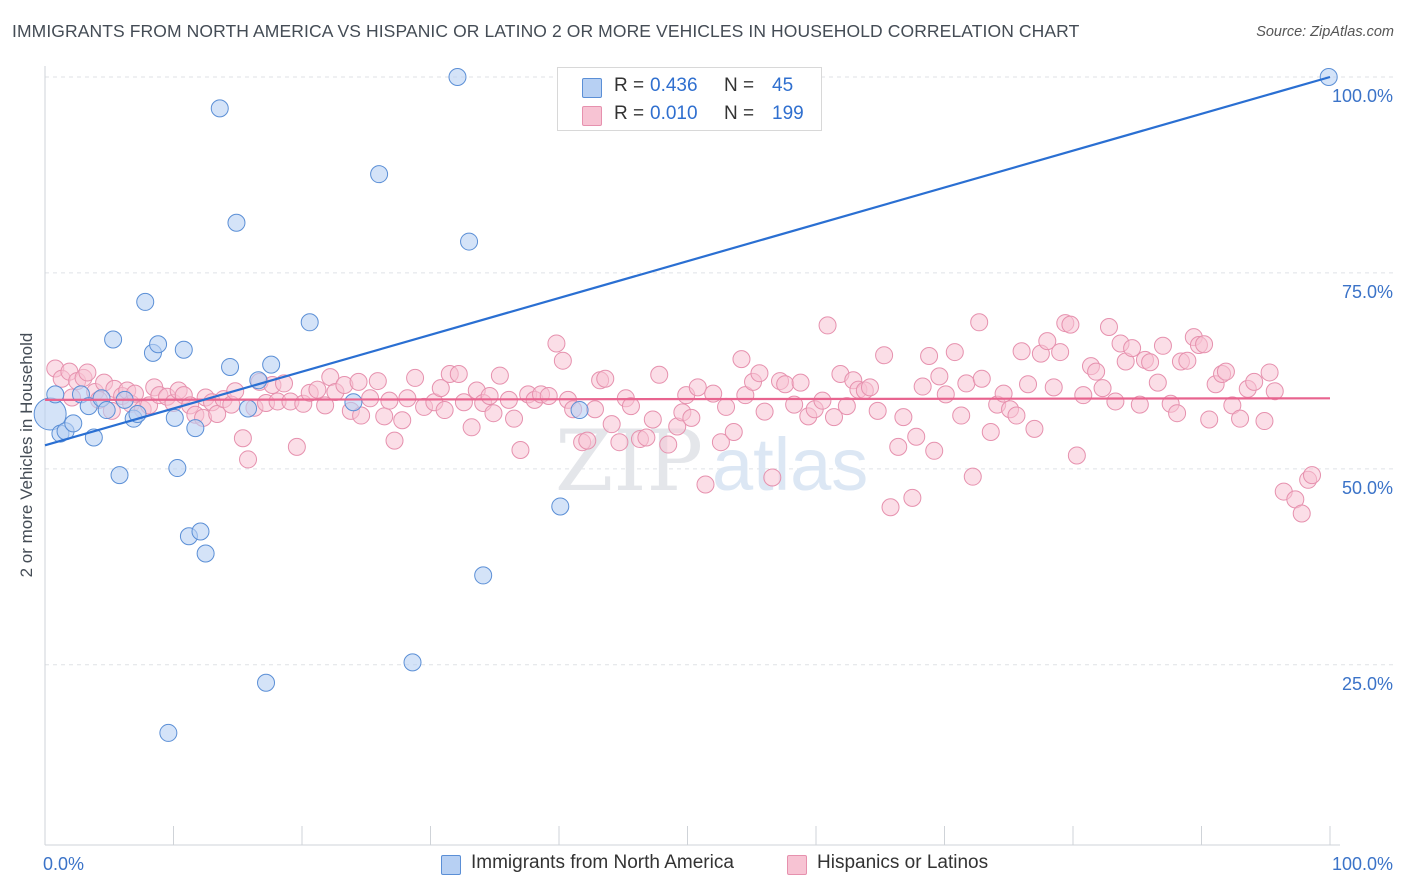  Describe the element at coordinates (1367, 684) in the screenshot. I see `y-tick-label: 25.0%` at that location.